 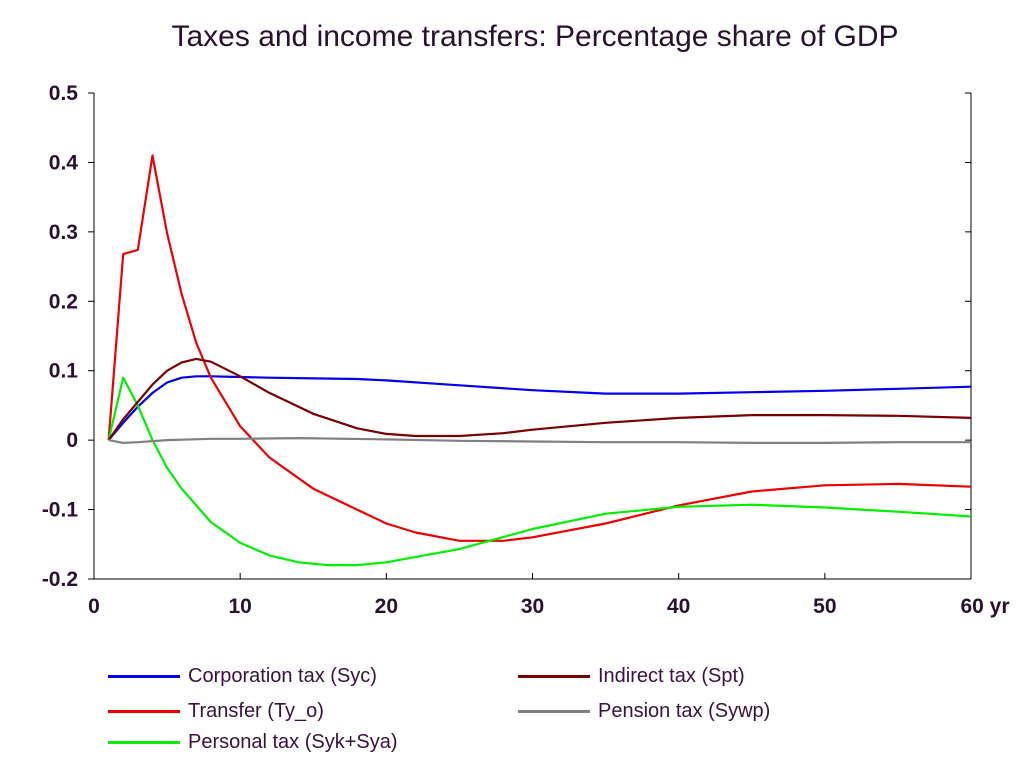 I want to click on y-tick-label: 0.3, so click(x=63, y=232).